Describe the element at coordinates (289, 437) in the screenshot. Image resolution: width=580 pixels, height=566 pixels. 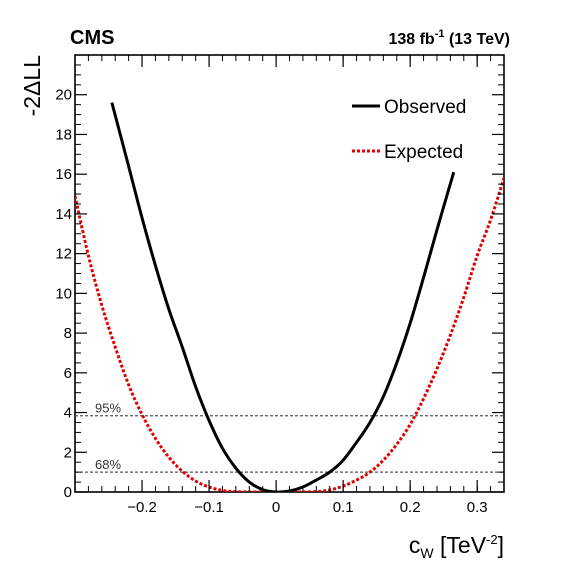
I see `threshold-lines: 68% 95%` at that location.